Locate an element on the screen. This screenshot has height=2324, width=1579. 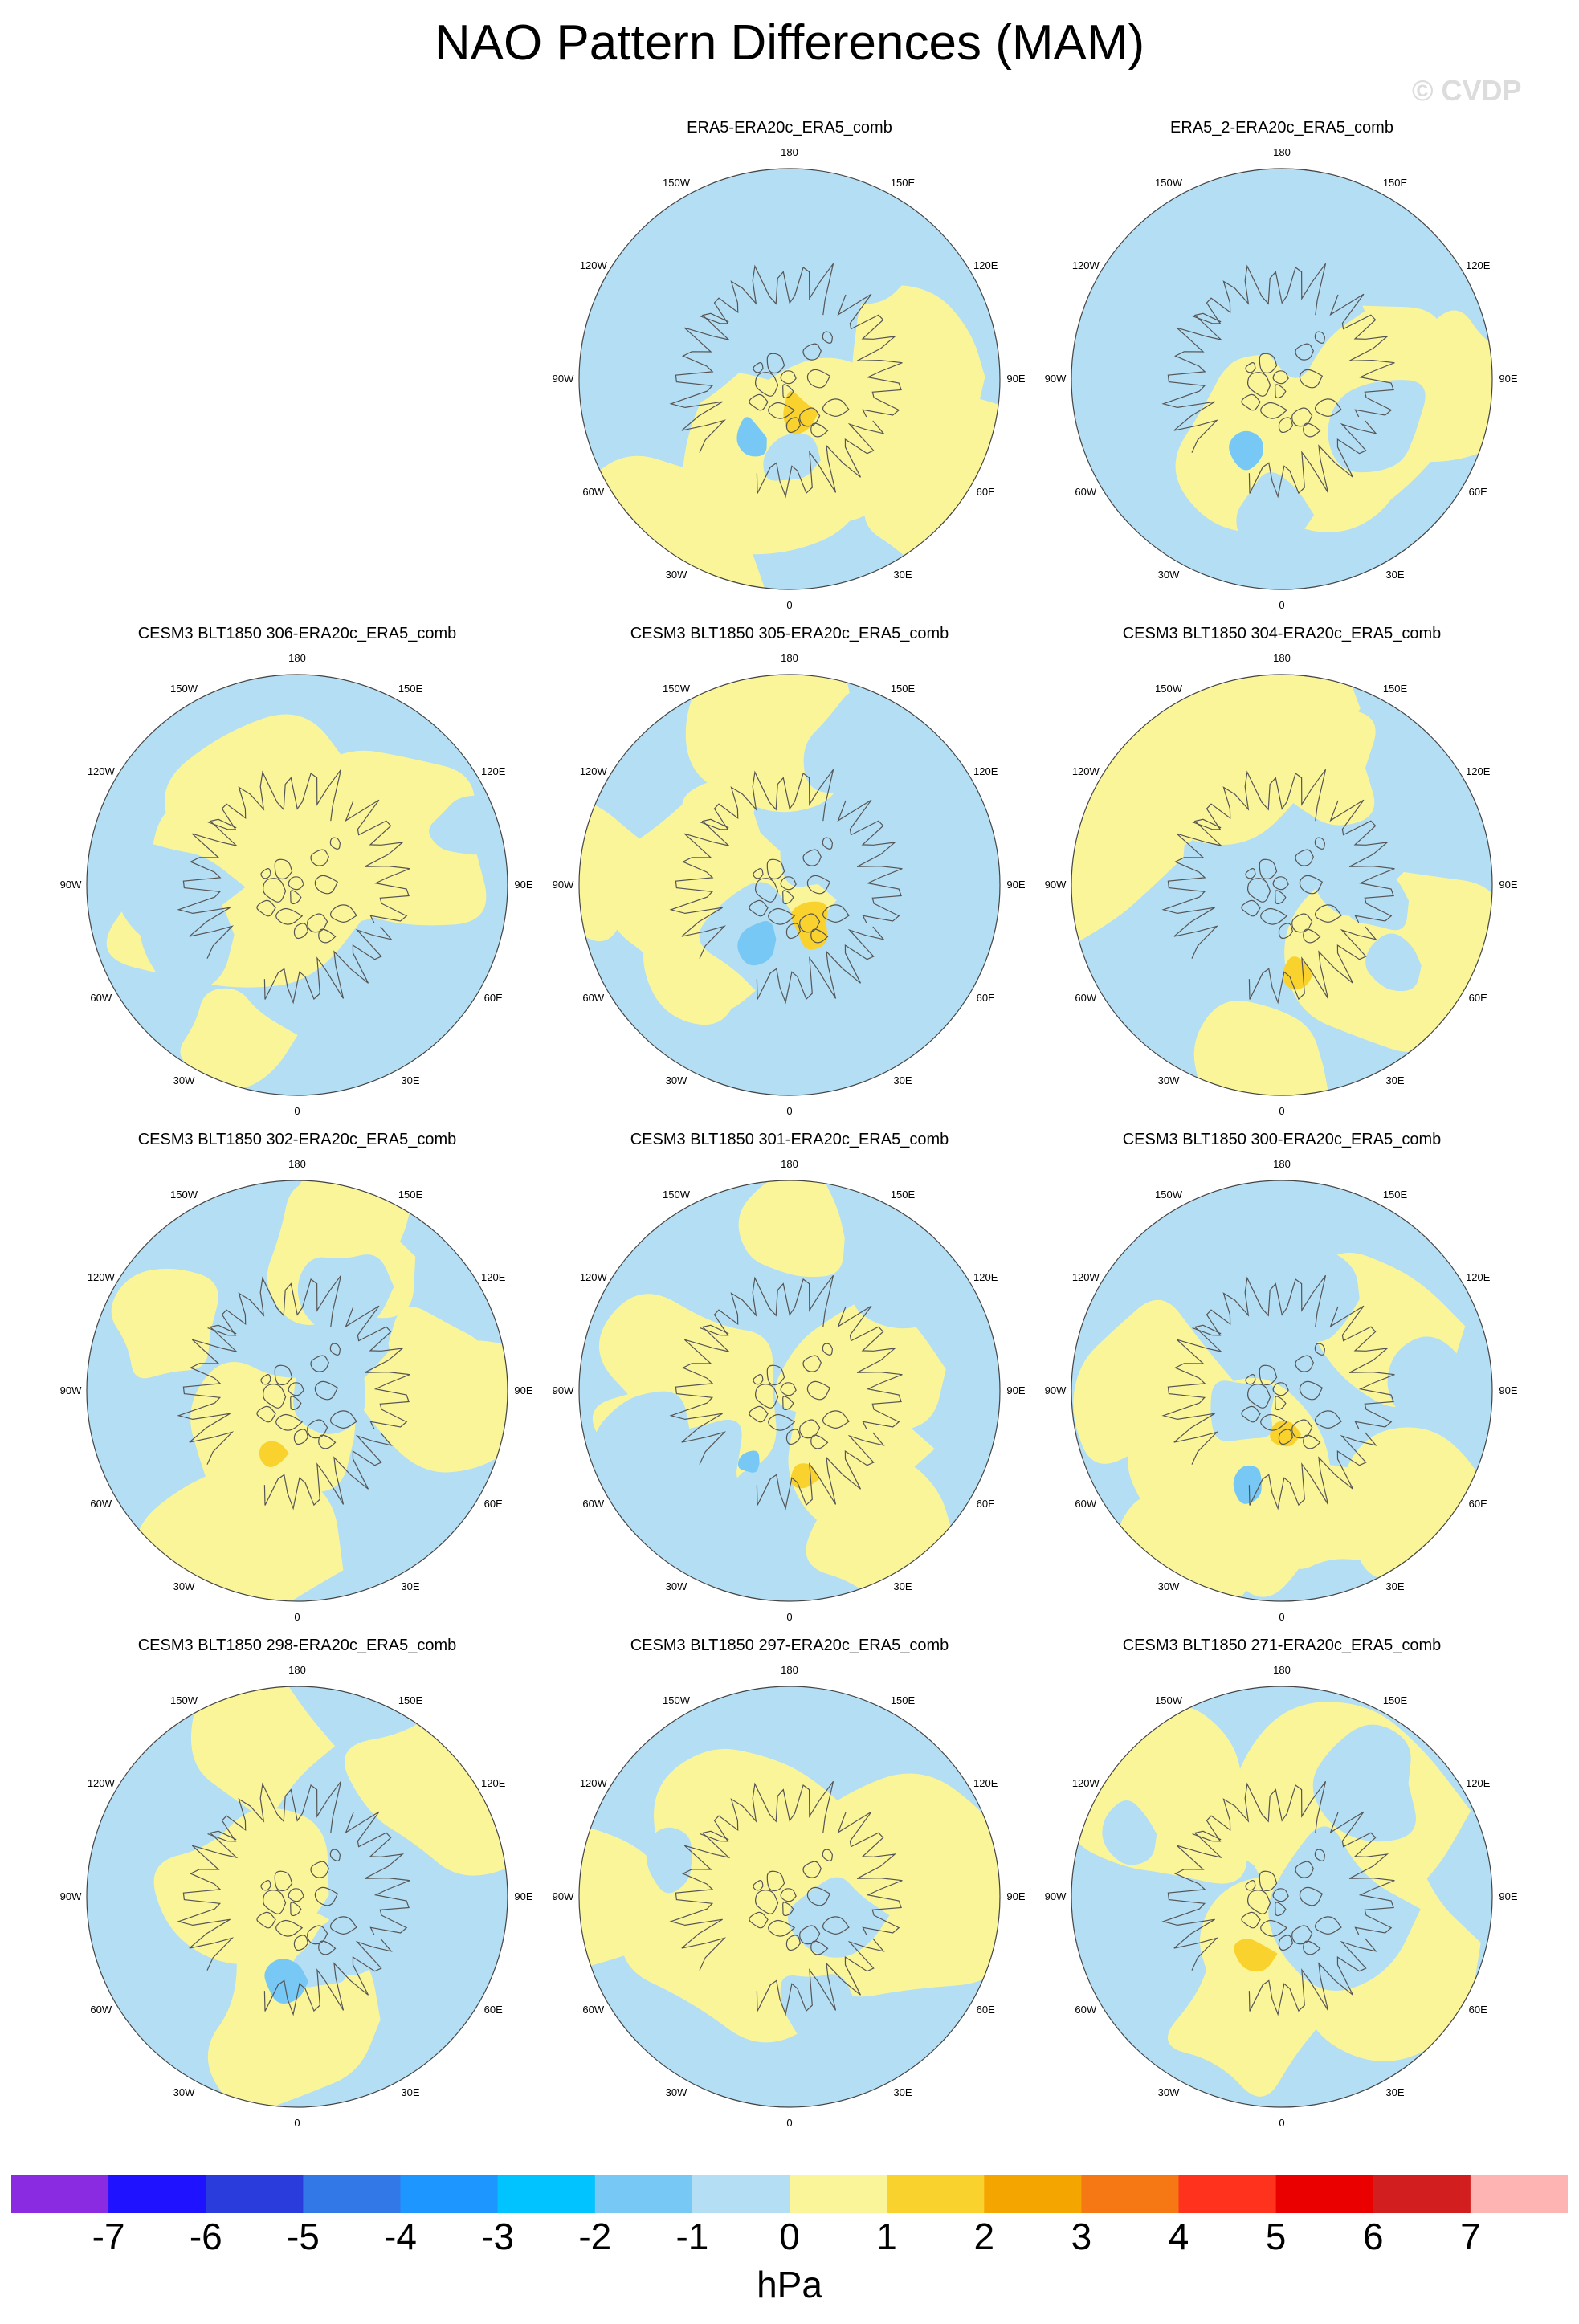
map-boundary is located at coordinates (297, 885).